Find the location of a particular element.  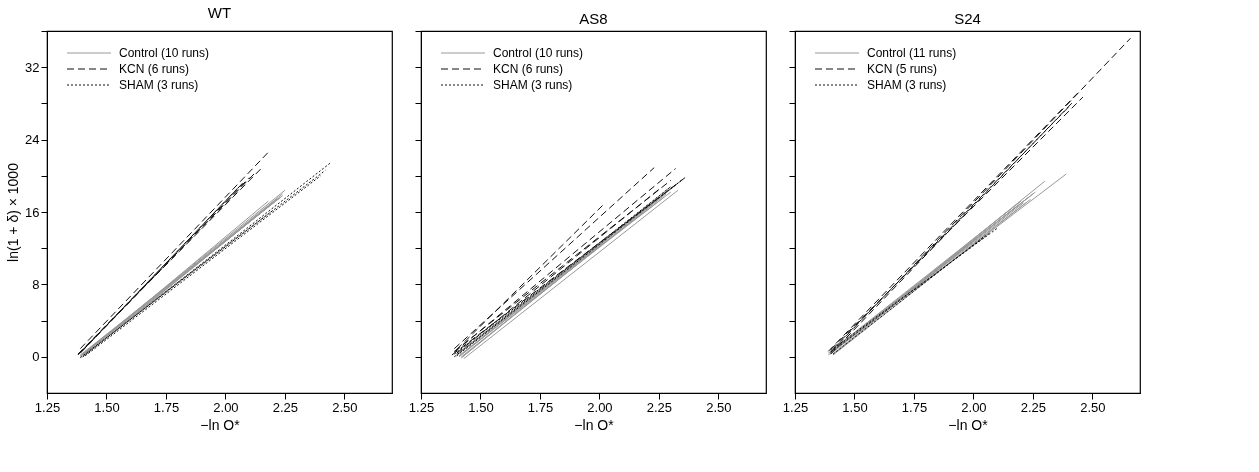

legend-label: Control (11 runs) is located at coordinates (912, 53).